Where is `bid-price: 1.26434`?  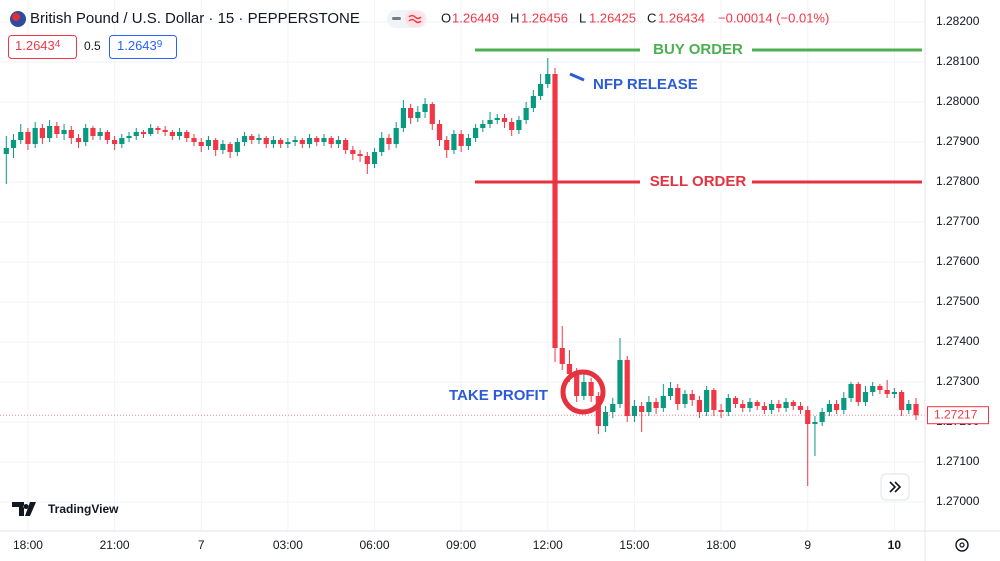
bid-price: 1.26434 is located at coordinates (38, 45).